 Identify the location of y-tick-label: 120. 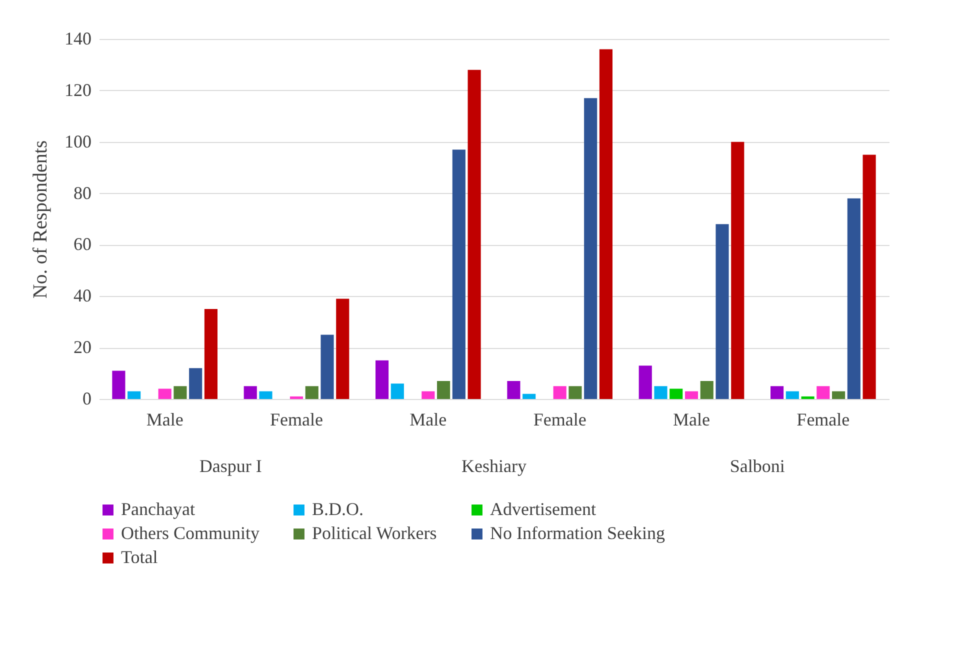
(78, 90).